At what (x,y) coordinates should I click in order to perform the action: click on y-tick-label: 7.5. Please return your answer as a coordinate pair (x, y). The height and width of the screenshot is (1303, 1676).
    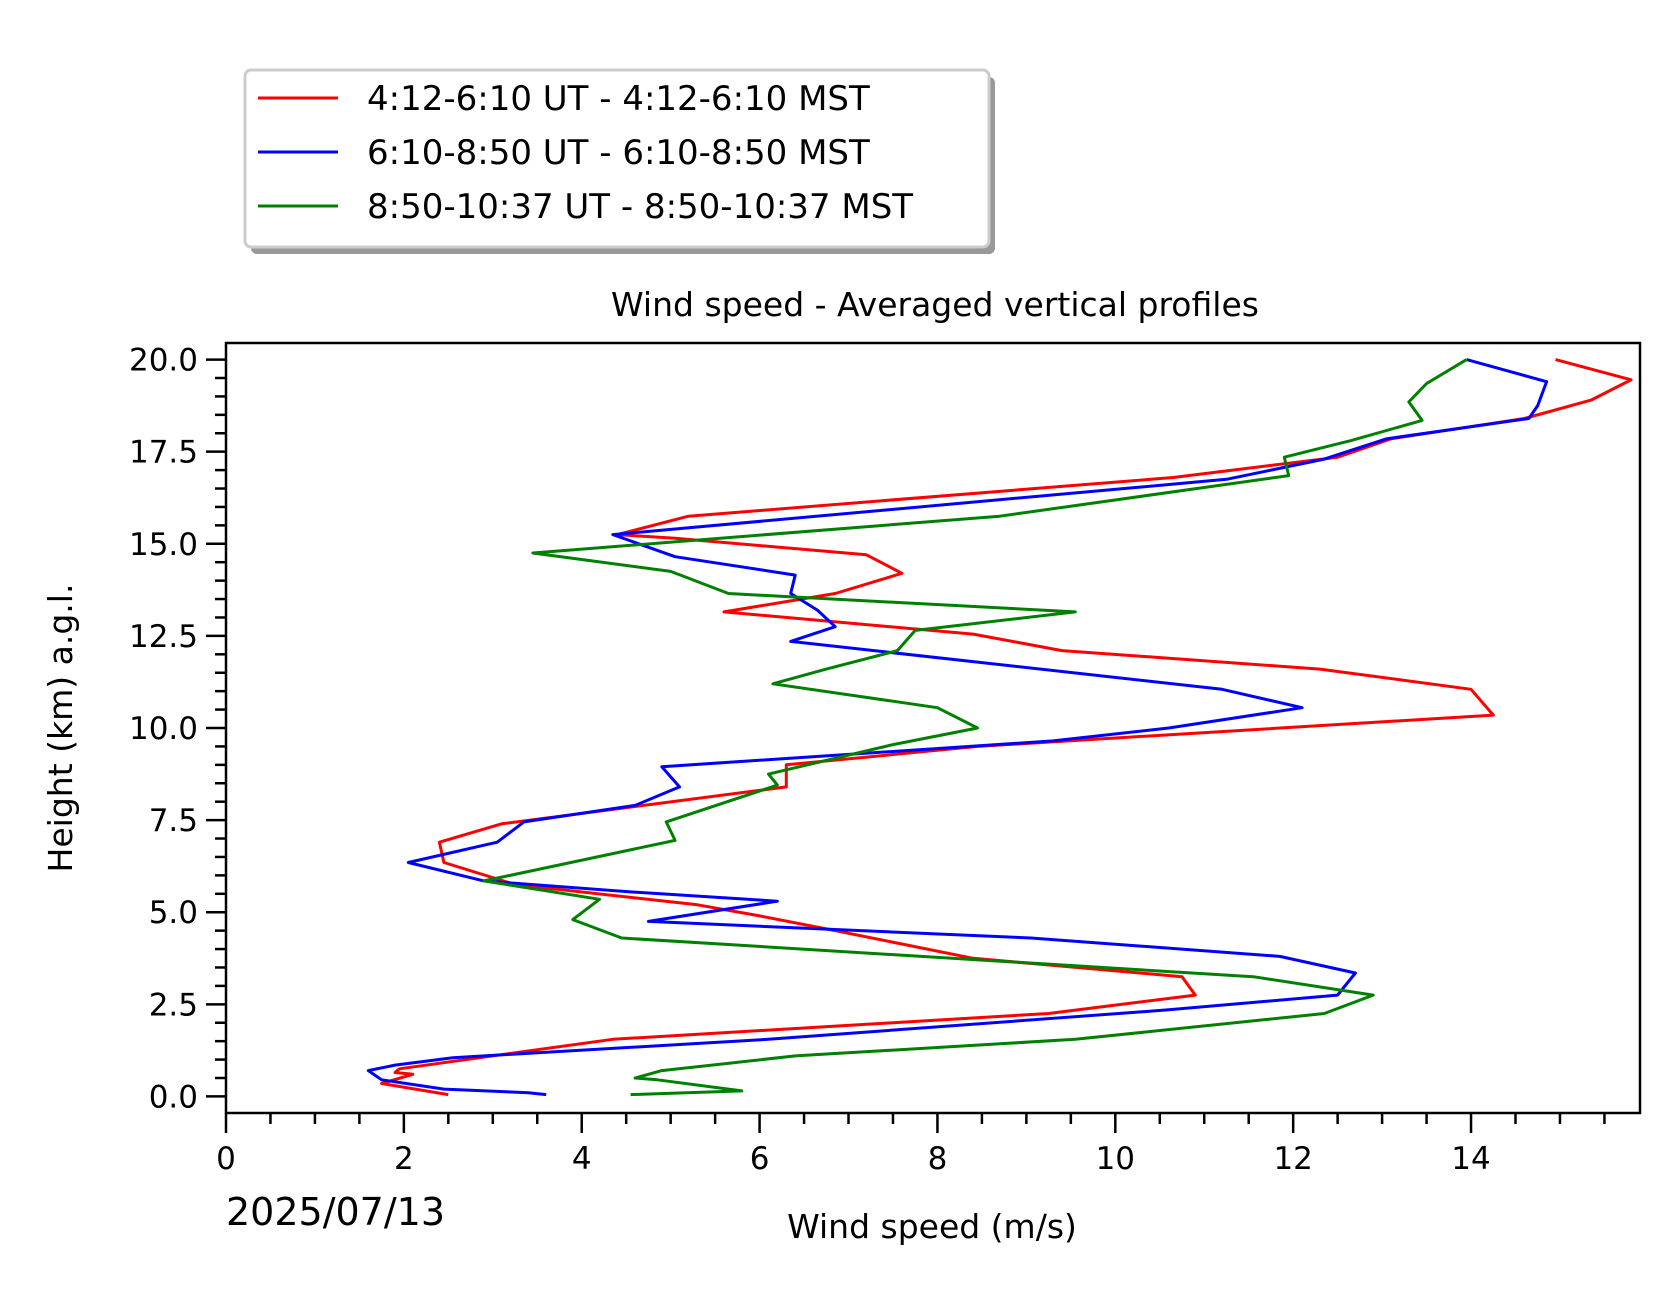
    Looking at the image, I should click on (173, 821).